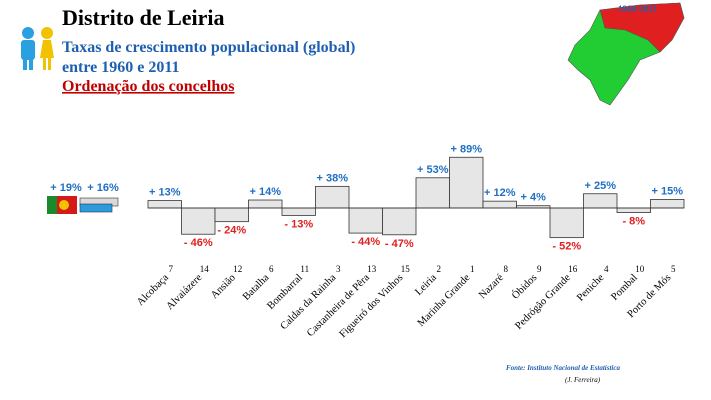 The image size is (711, 400). Describe the element at coordinates (626, 54) in the screenshot. I see `map: 1960-2011` at that location.